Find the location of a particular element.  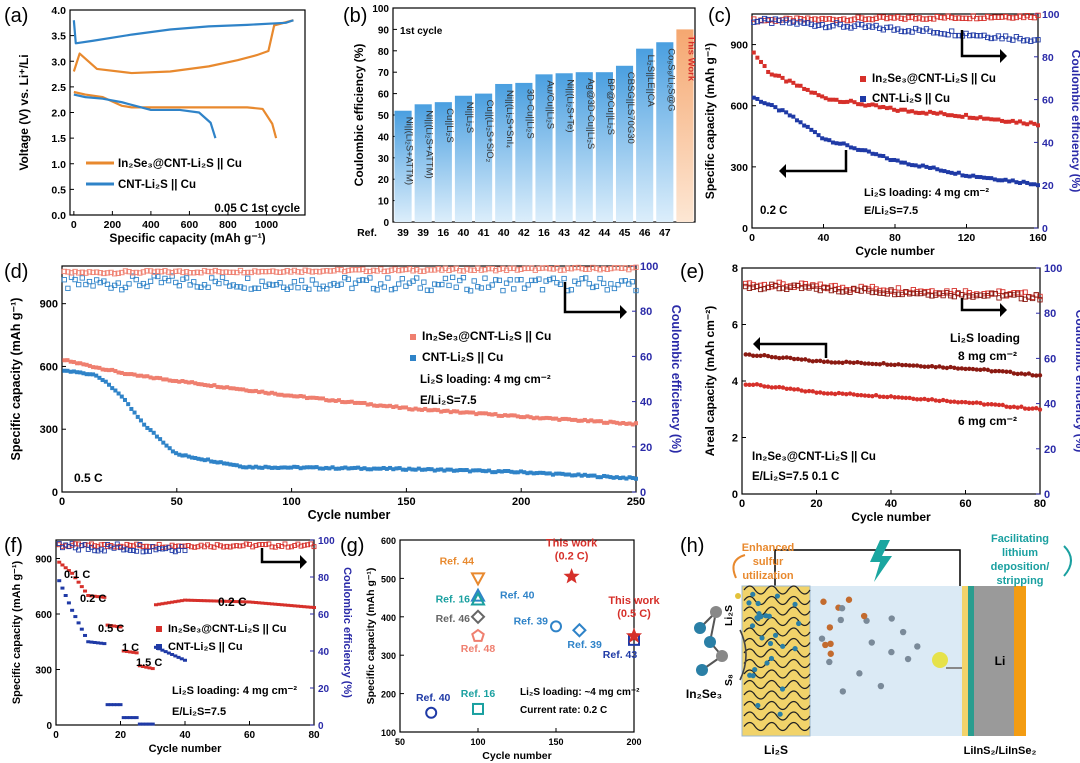

chart-title-b: 1st cycle is located at coordinates (421, 31).